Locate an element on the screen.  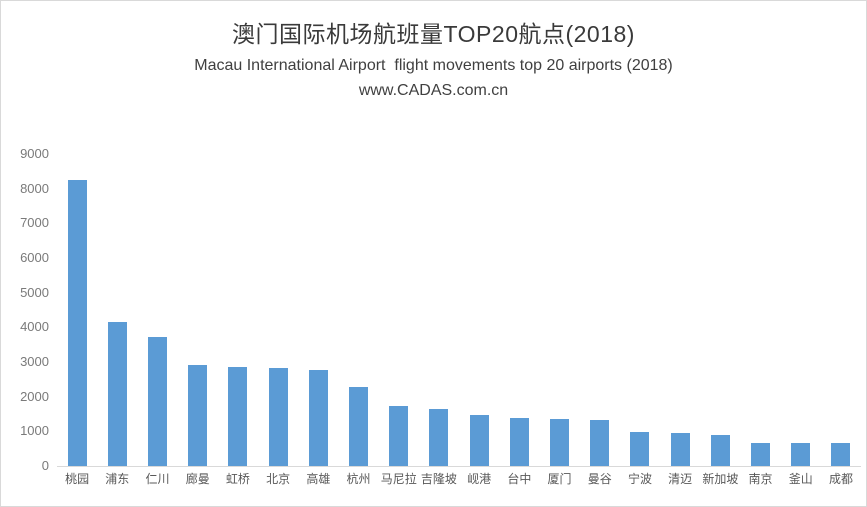
y-tick-label: 7000 is located at coordinates (34, 223).